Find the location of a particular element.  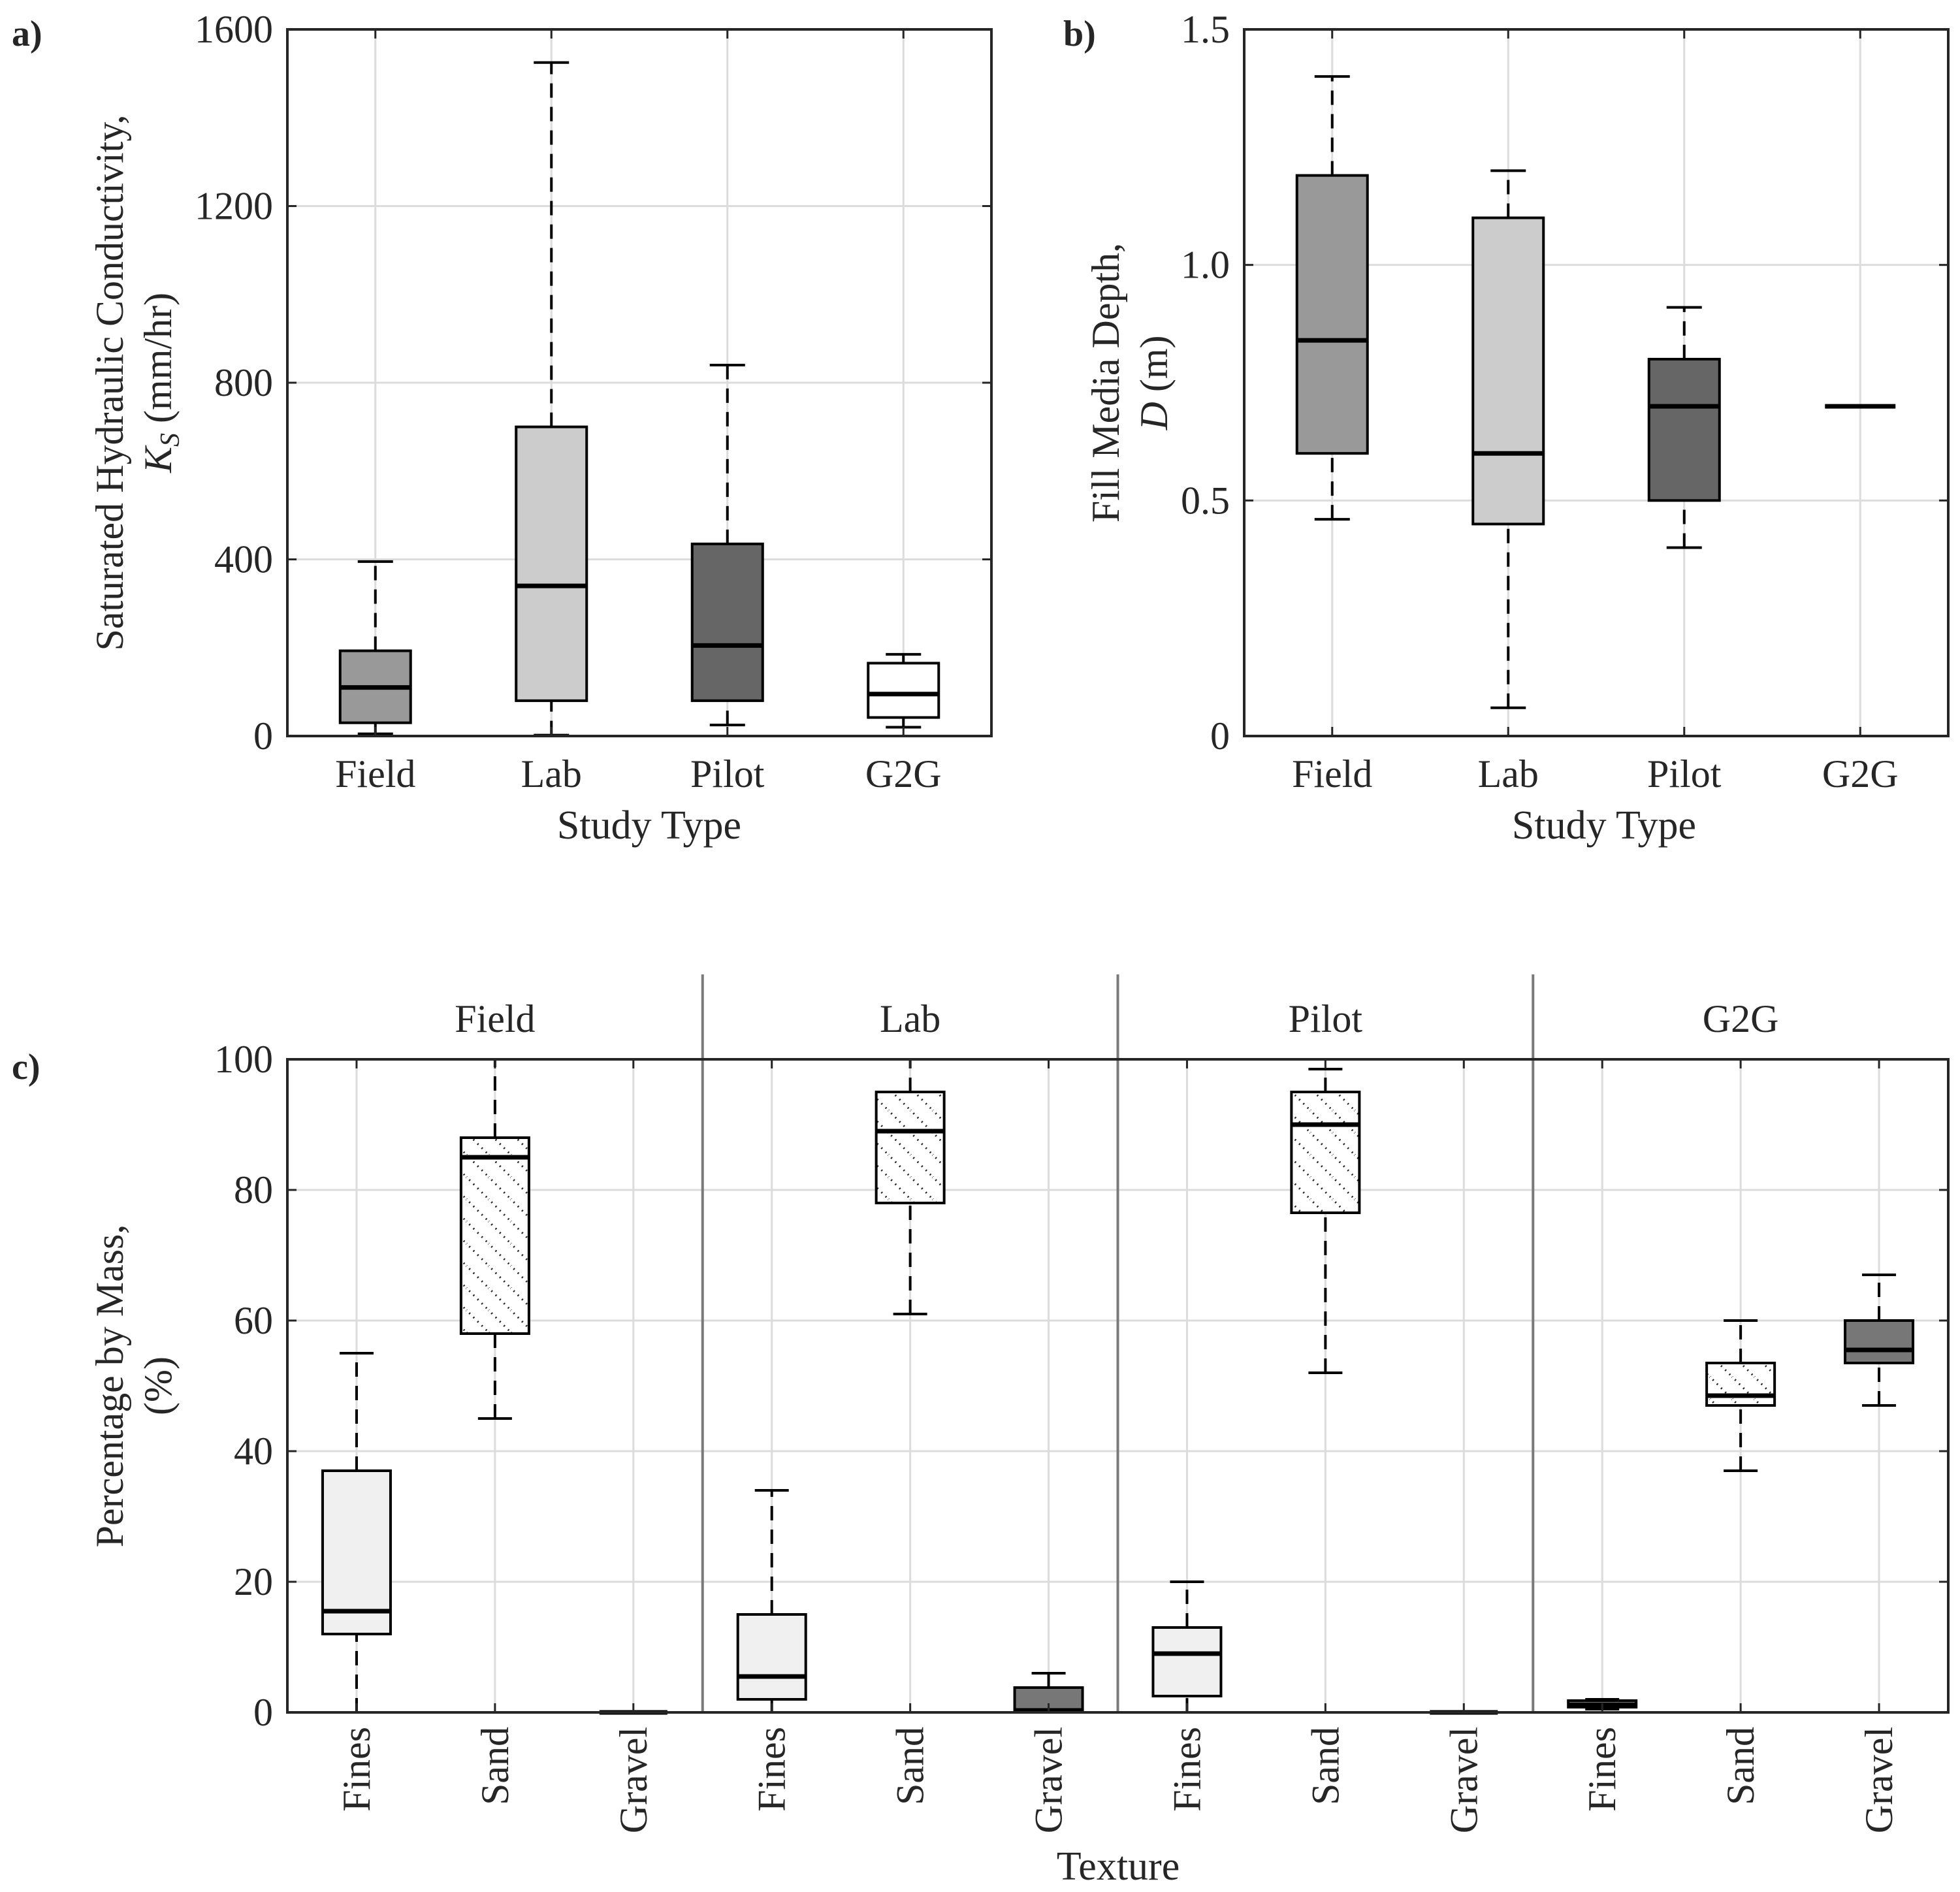

c-box-field-fines is located at coordinates (356, 1533).